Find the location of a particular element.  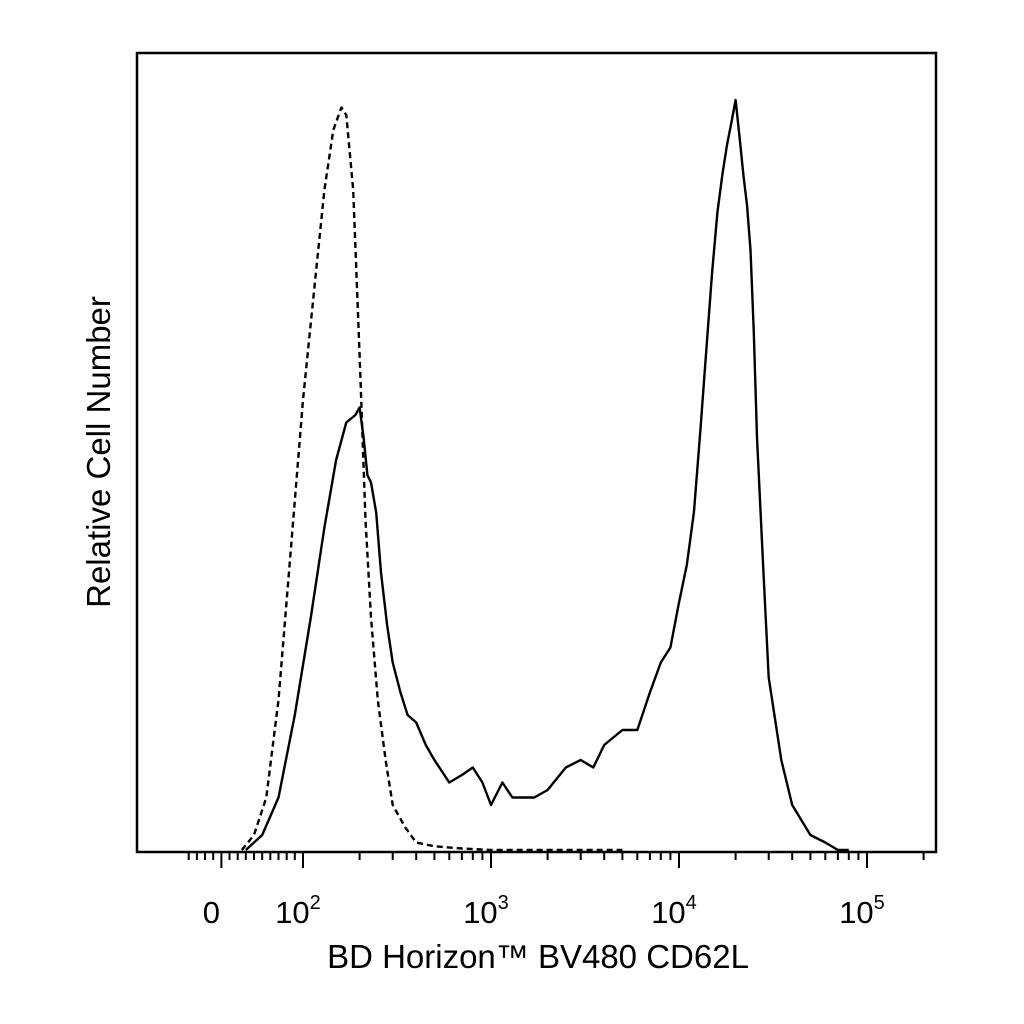

x-tick-label: 10⁵ is located at coordinates (862, 911).